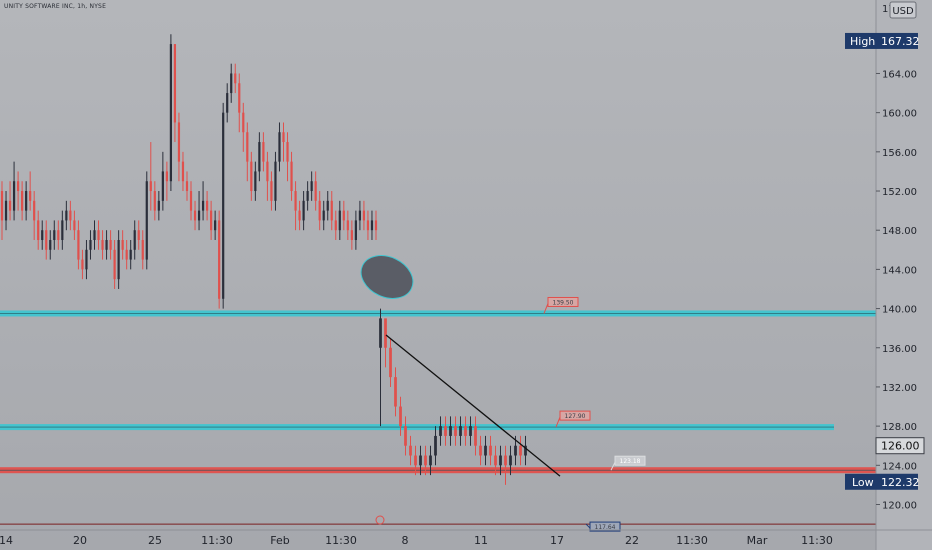 This screenshot has height=550, width=932. I want to click on y-tick-label: 160.00, so click(899, 114).